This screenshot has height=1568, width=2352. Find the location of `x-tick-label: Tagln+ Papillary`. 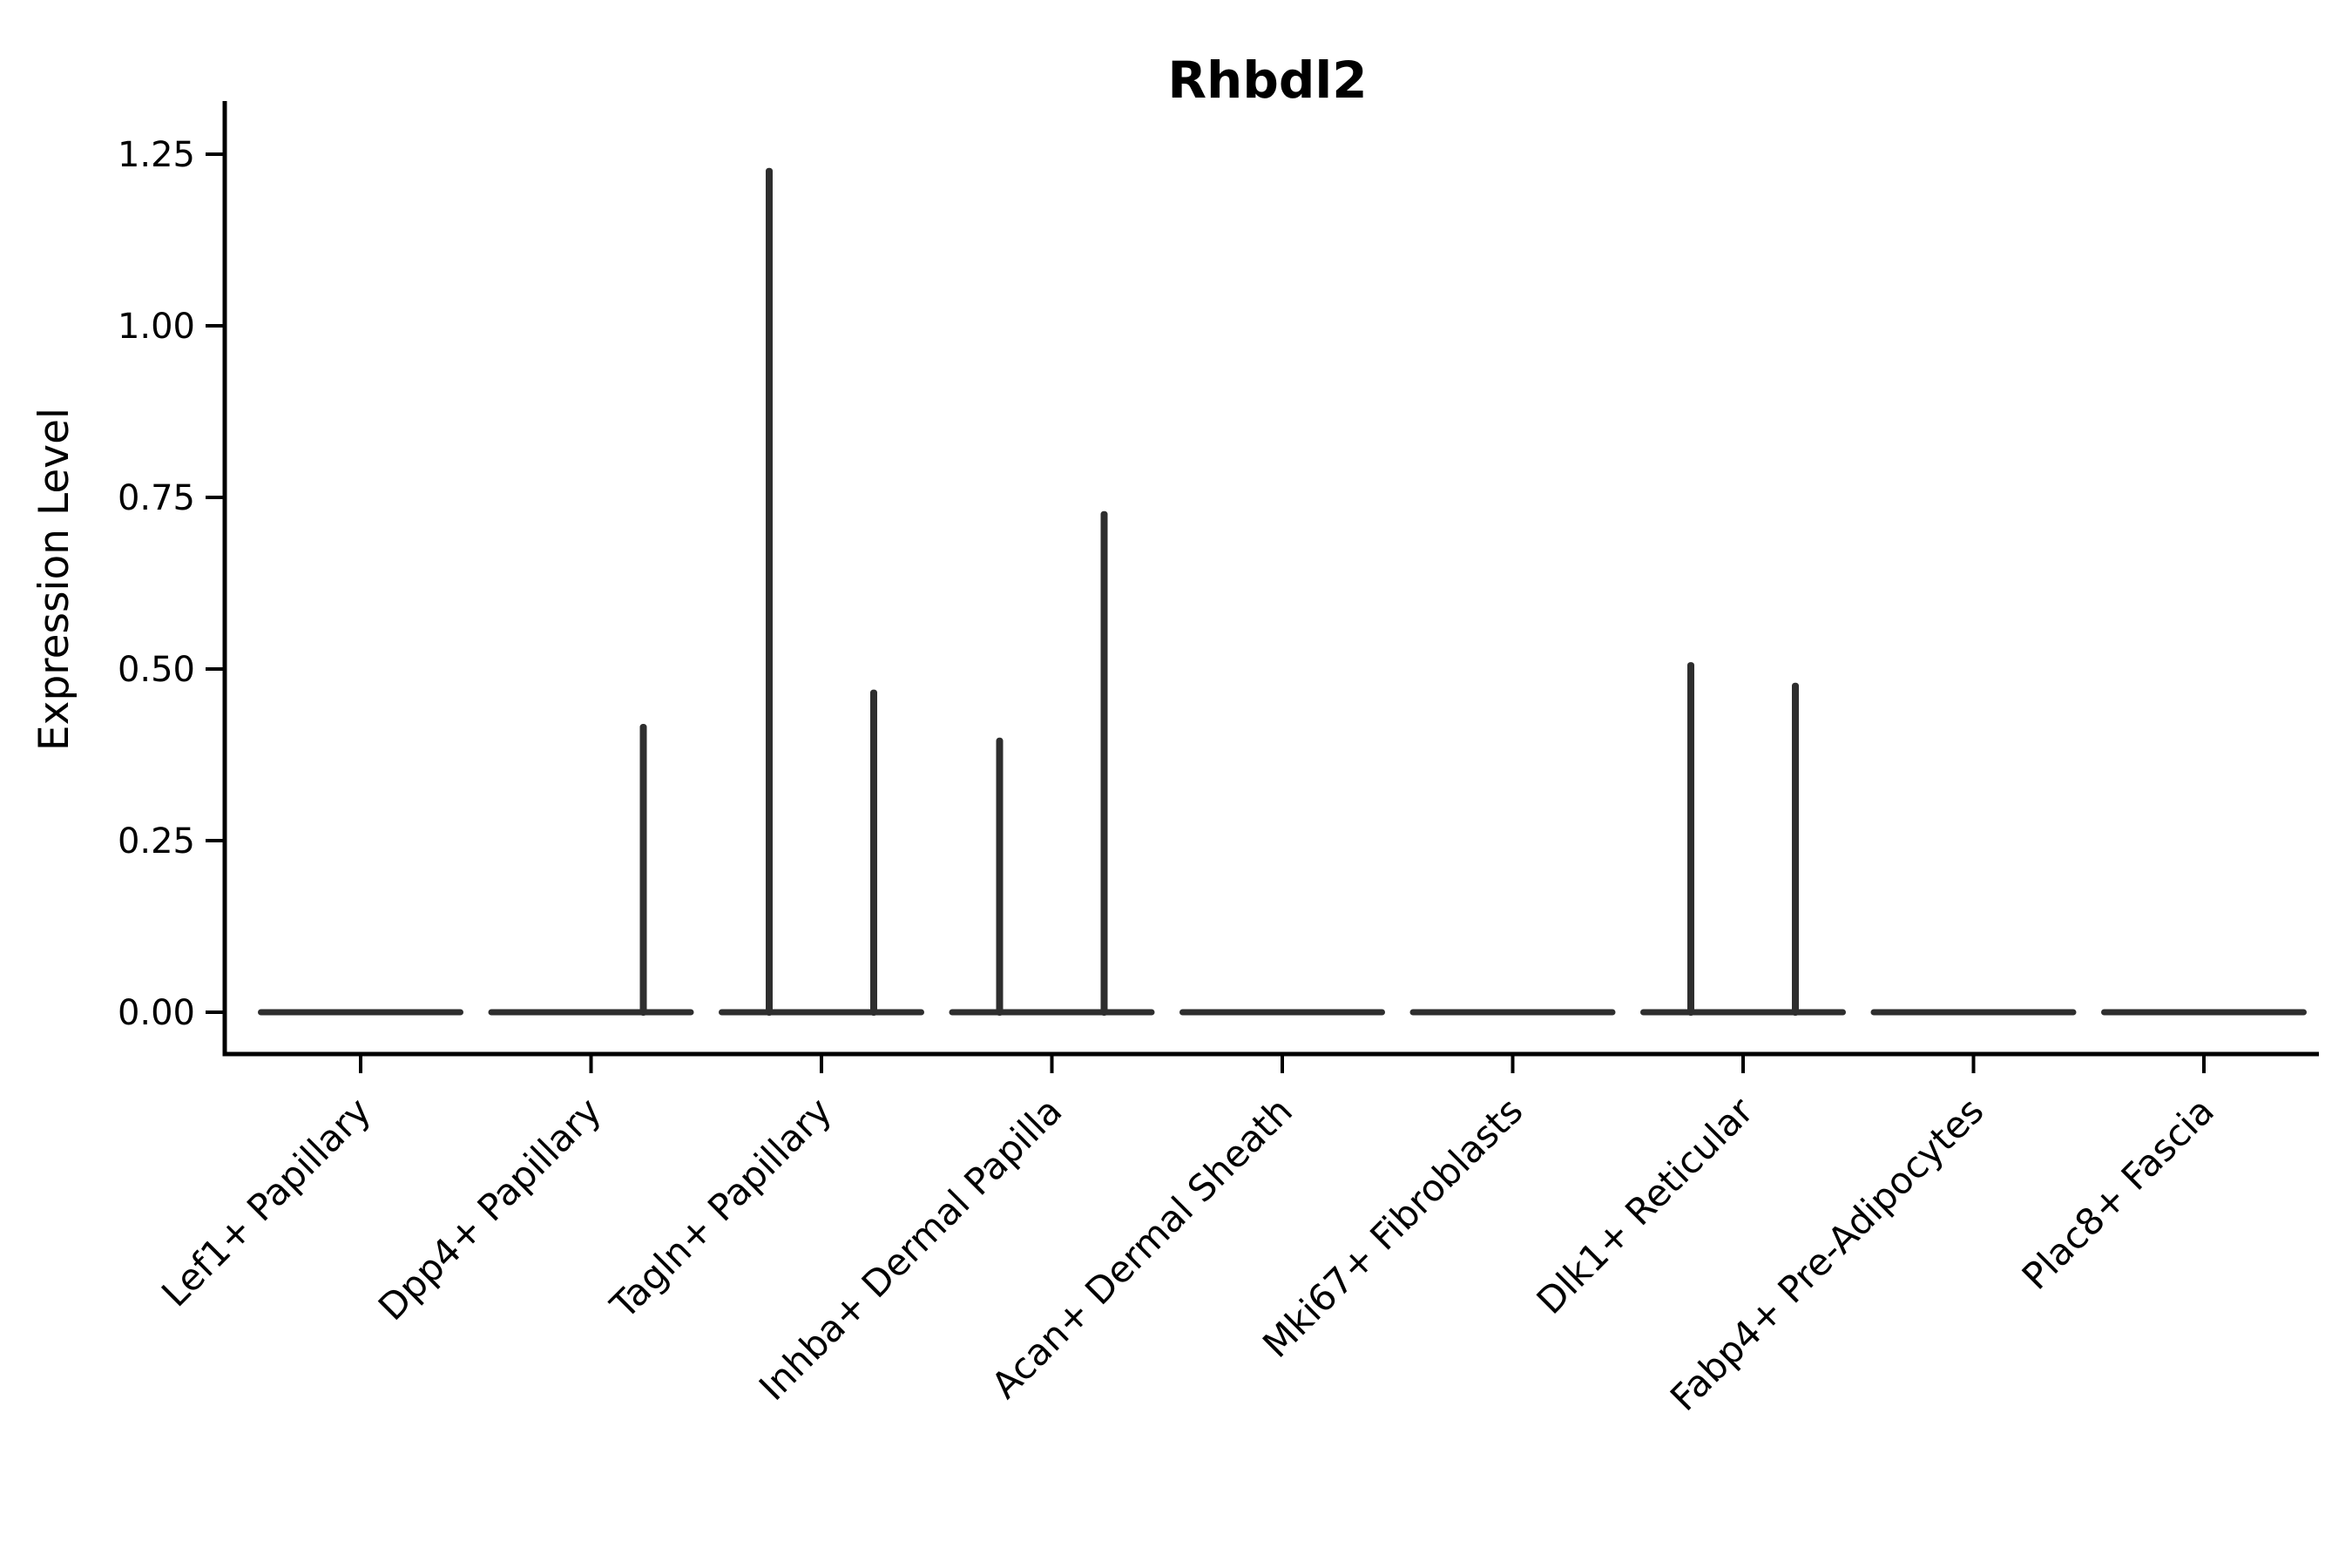

x-tick-label: Tagln+ Papillary is located at coordinates (721, 1208).